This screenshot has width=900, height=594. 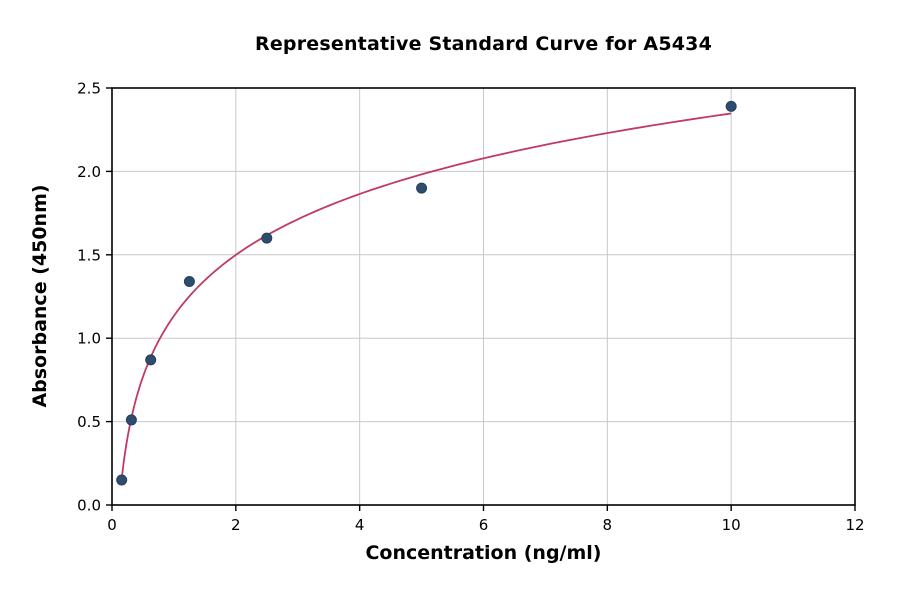 I want to click on x-tick-label: 4, so click(x=360, y=525).